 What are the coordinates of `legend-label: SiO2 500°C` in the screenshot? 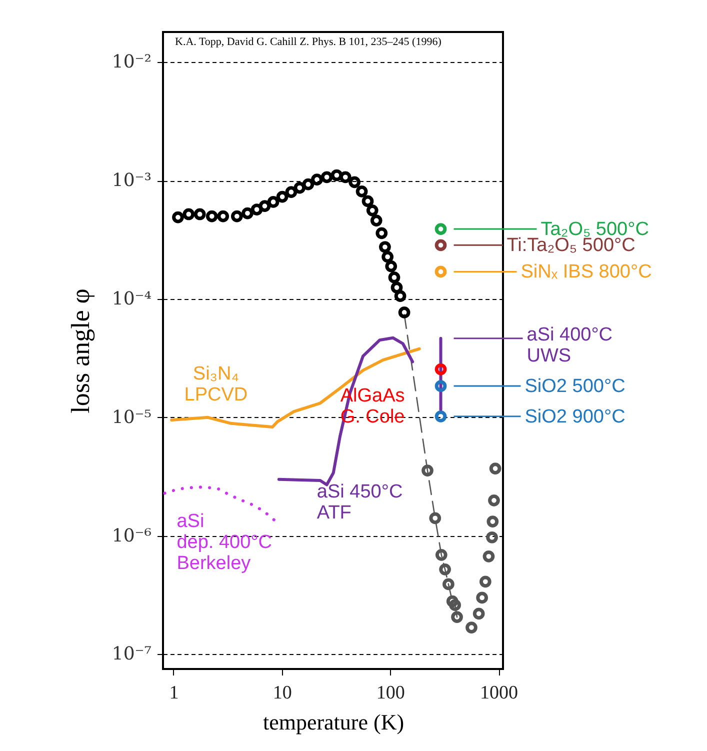 It's located at (575, 387).